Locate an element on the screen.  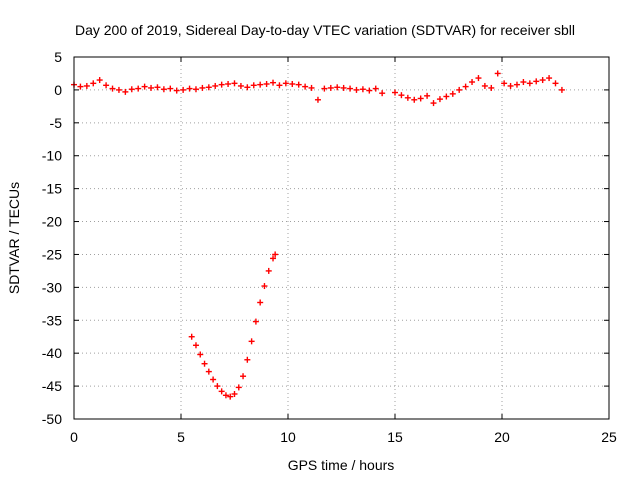
y-tick-label: -20 is located at coordinates (52, 222).